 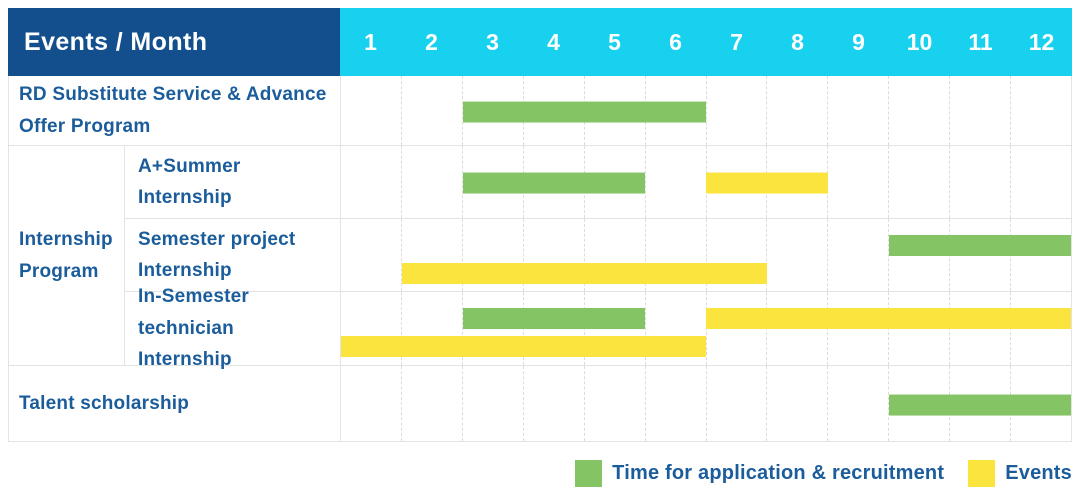 What do you see at coordinates (217, 254) in the screenshot?
I see `row-label-text: Semester project Internship` at bounding box center [217, 254].